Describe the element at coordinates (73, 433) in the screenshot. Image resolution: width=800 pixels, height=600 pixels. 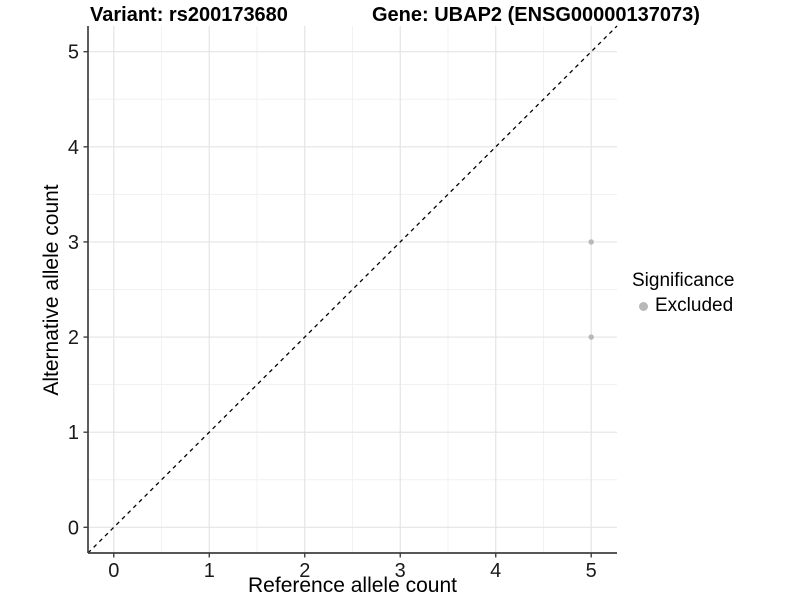
I see `y-tick-label: 1` at that location.